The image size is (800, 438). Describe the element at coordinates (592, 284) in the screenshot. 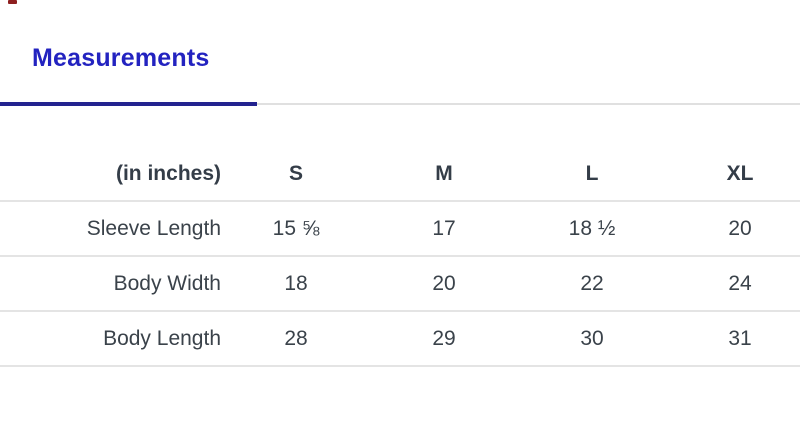

I see `measurement-value: 22` at that location.